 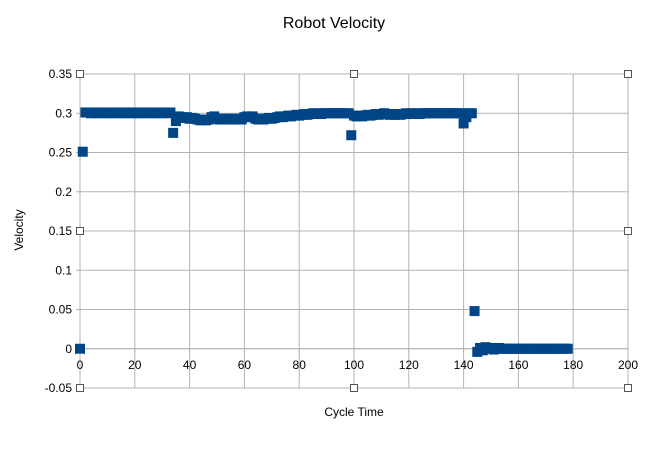 What do you see at coordinates (68, 349) in the screenshot?
I see `y-tick-label: 0` at bounding box center [68, 349].